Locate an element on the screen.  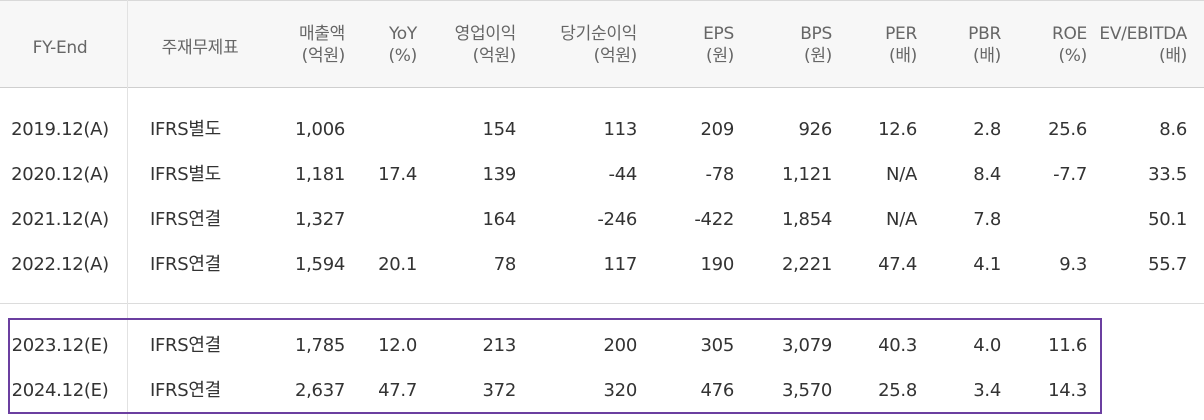
column-divider is located at coordinates (127, 210).